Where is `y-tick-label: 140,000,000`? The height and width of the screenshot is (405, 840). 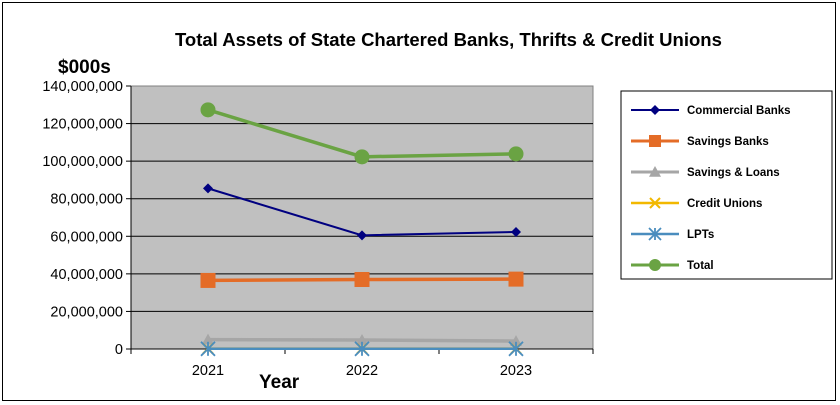 y-tick-label: 140,000,000 is located at coordinates (82, 87).